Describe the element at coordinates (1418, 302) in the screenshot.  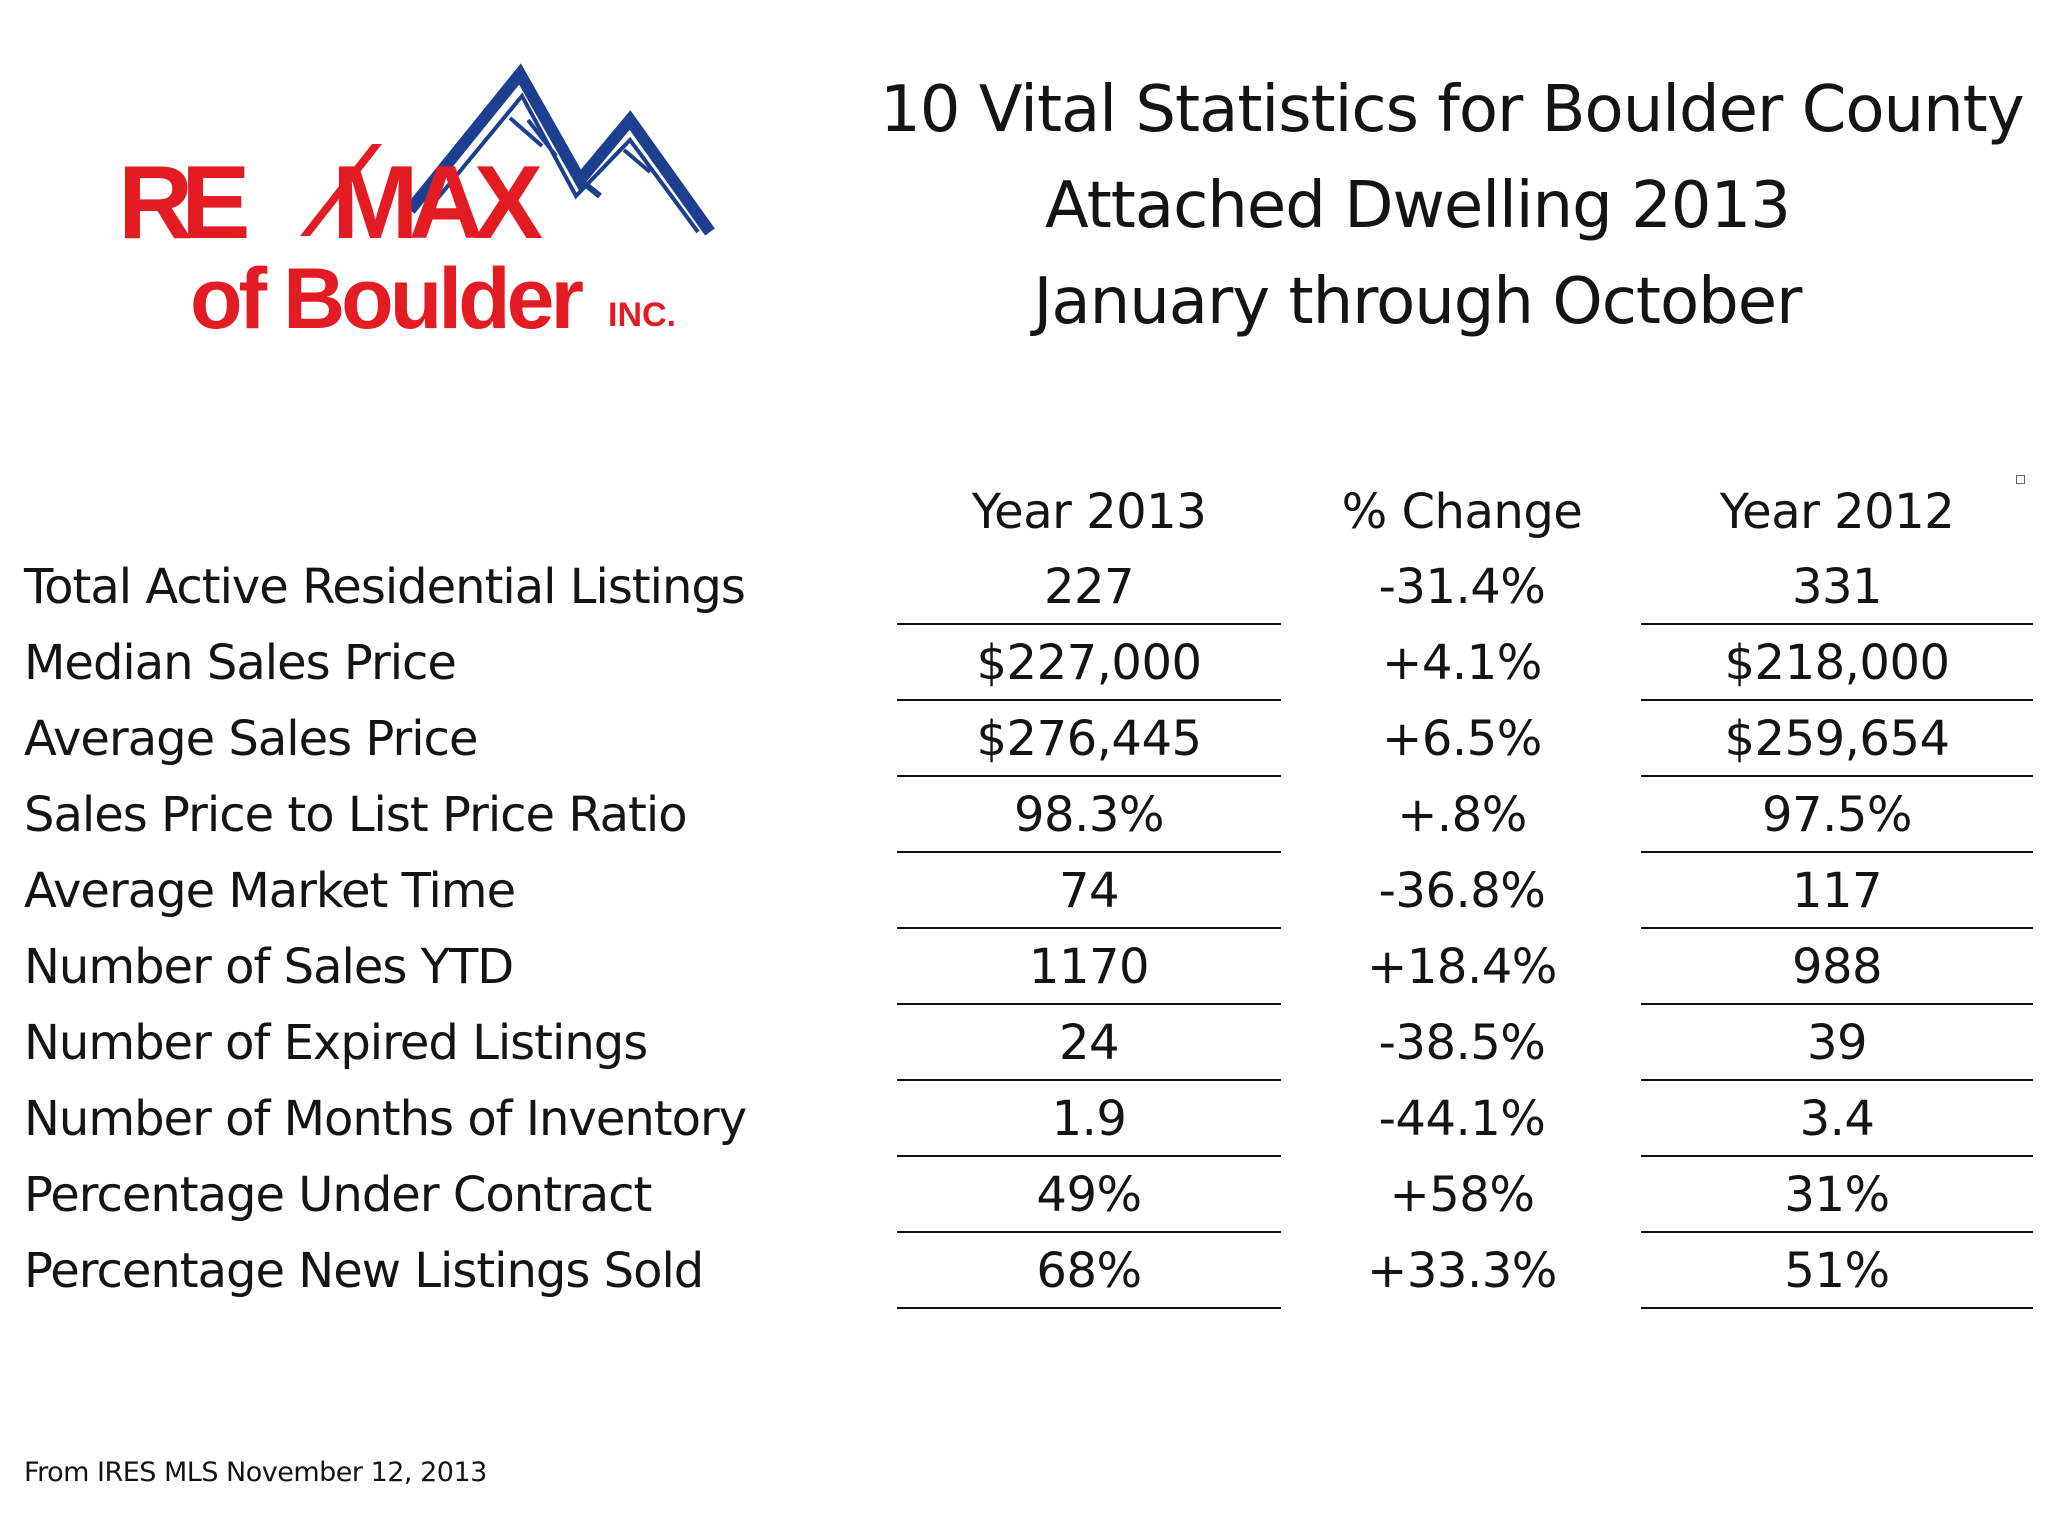
I see `title-line-3: January through October` at that location.